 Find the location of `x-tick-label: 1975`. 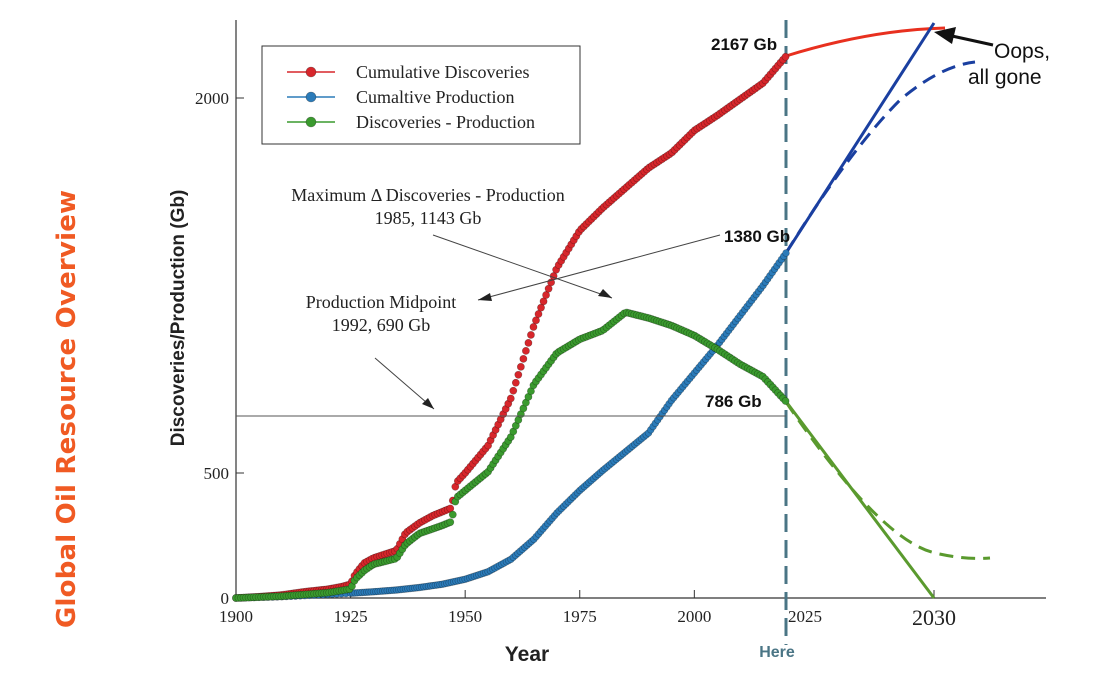

x-tick-label: 1975 is located at coordinates (580, 616).